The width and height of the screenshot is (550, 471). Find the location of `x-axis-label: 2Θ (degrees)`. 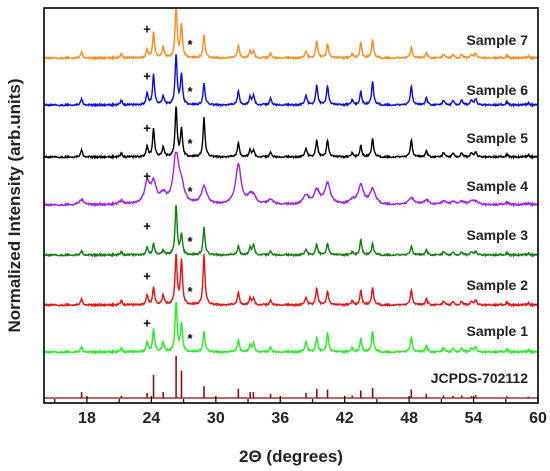

x-axis-label: 2Θ (degrees) is located at coordinates (291, 456).